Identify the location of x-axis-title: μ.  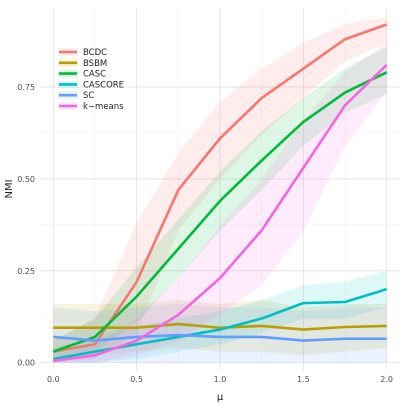
(220, 397).